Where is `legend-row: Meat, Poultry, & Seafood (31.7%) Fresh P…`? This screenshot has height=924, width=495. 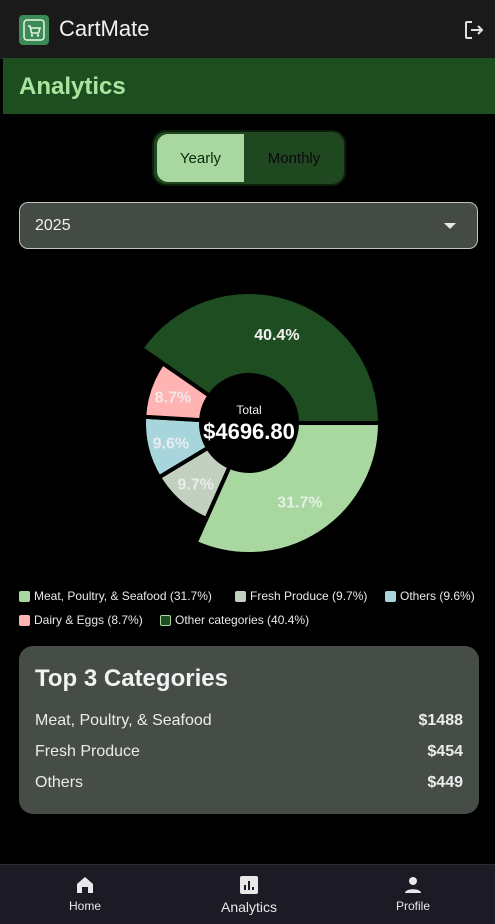
legend-row: Meat, Poultry, & Seafood (31.7%) Fresh P… is located at coordinates (254, 601).